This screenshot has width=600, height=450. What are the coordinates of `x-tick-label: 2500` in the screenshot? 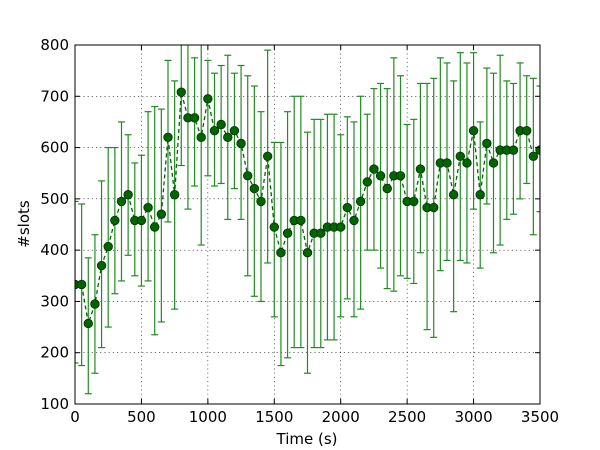 It's located at (407, 417).